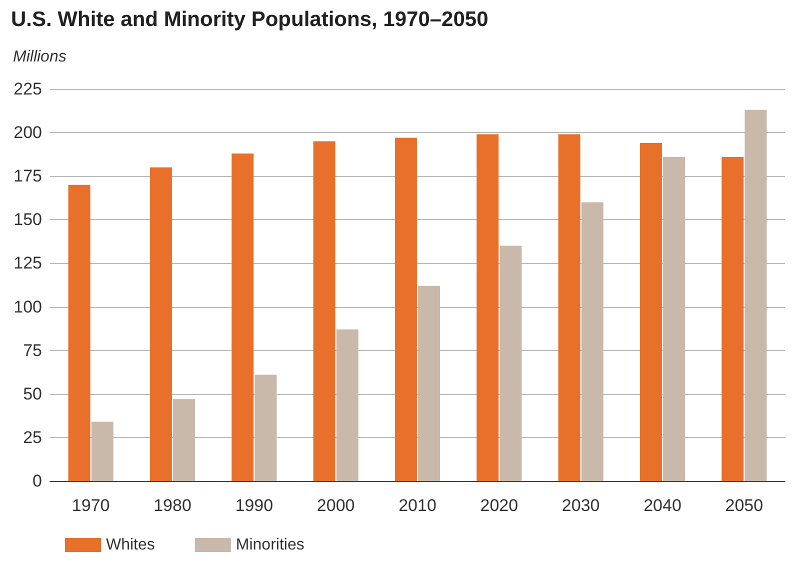  I want to click on y-tick-label: 25, so click(32, 437).